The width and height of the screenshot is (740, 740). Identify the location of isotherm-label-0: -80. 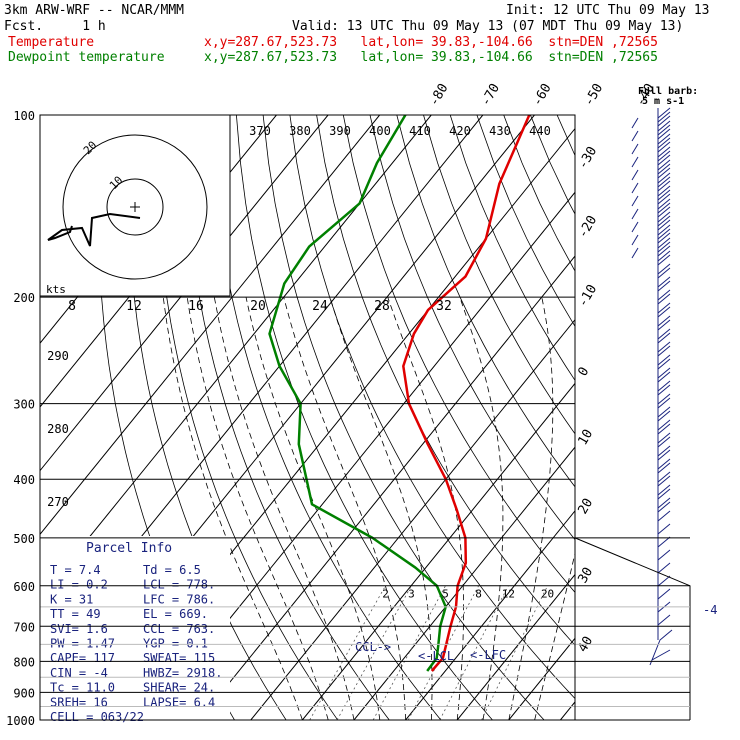
(439, 95).